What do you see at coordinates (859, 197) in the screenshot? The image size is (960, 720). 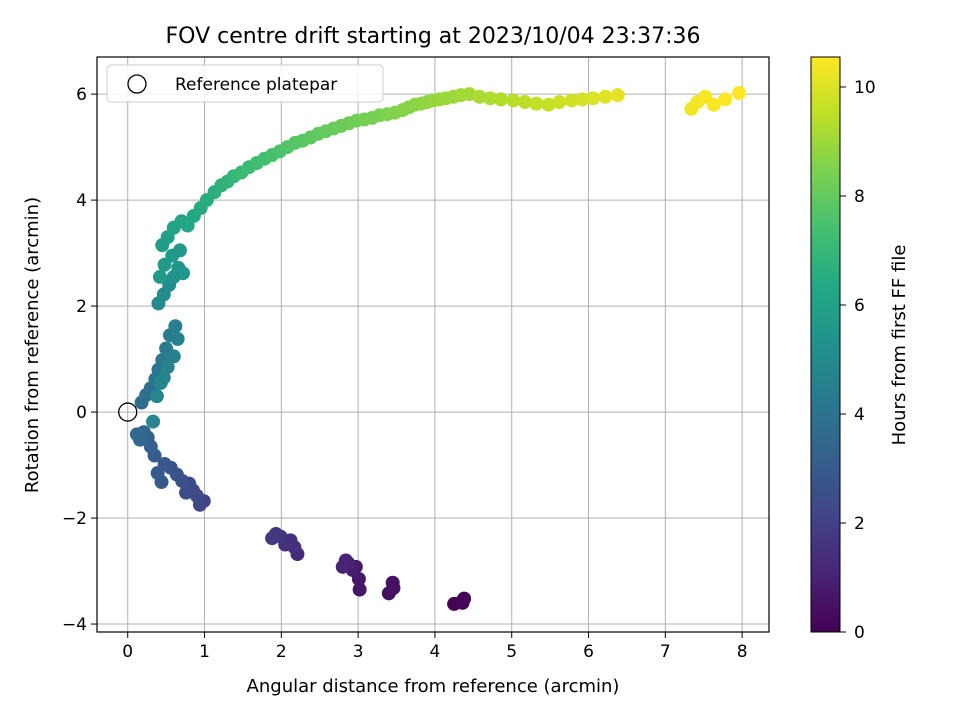 I see `colorbar-tick-label: 8` at bounding box center [859, 197].